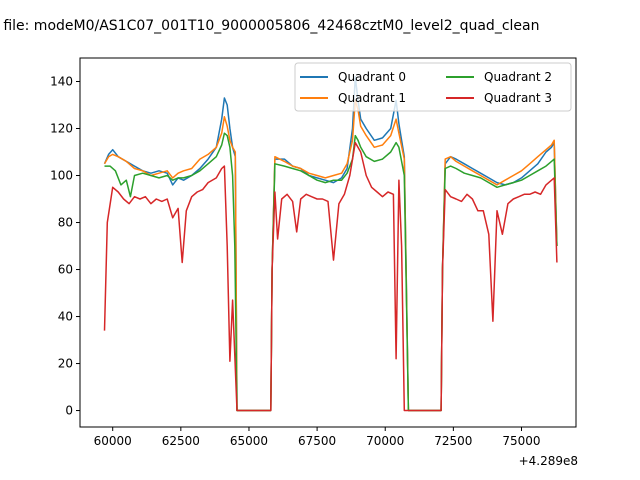 This screenshot has height=480, width=640. What do you see at coordinates (61, 176) in the screenshot?
I see `y-tick-label: 100` at bounding box center [61, 176].